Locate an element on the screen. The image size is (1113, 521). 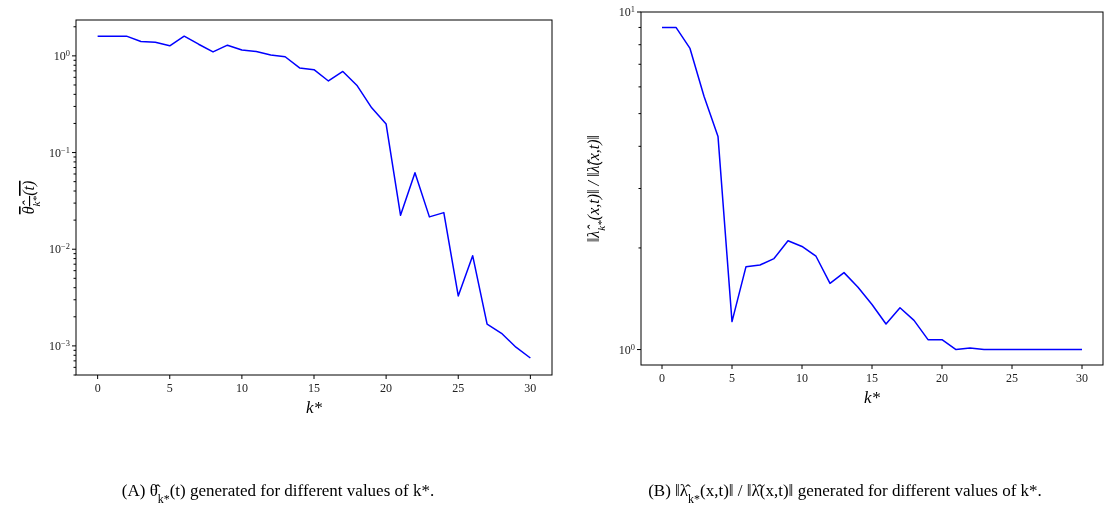
text: (B) ‖λ̂$_{k*}$(x,t)‖ / ‖λ̂(x,t)‖ generated for different values of k*. is located at coordinates (845, 493).